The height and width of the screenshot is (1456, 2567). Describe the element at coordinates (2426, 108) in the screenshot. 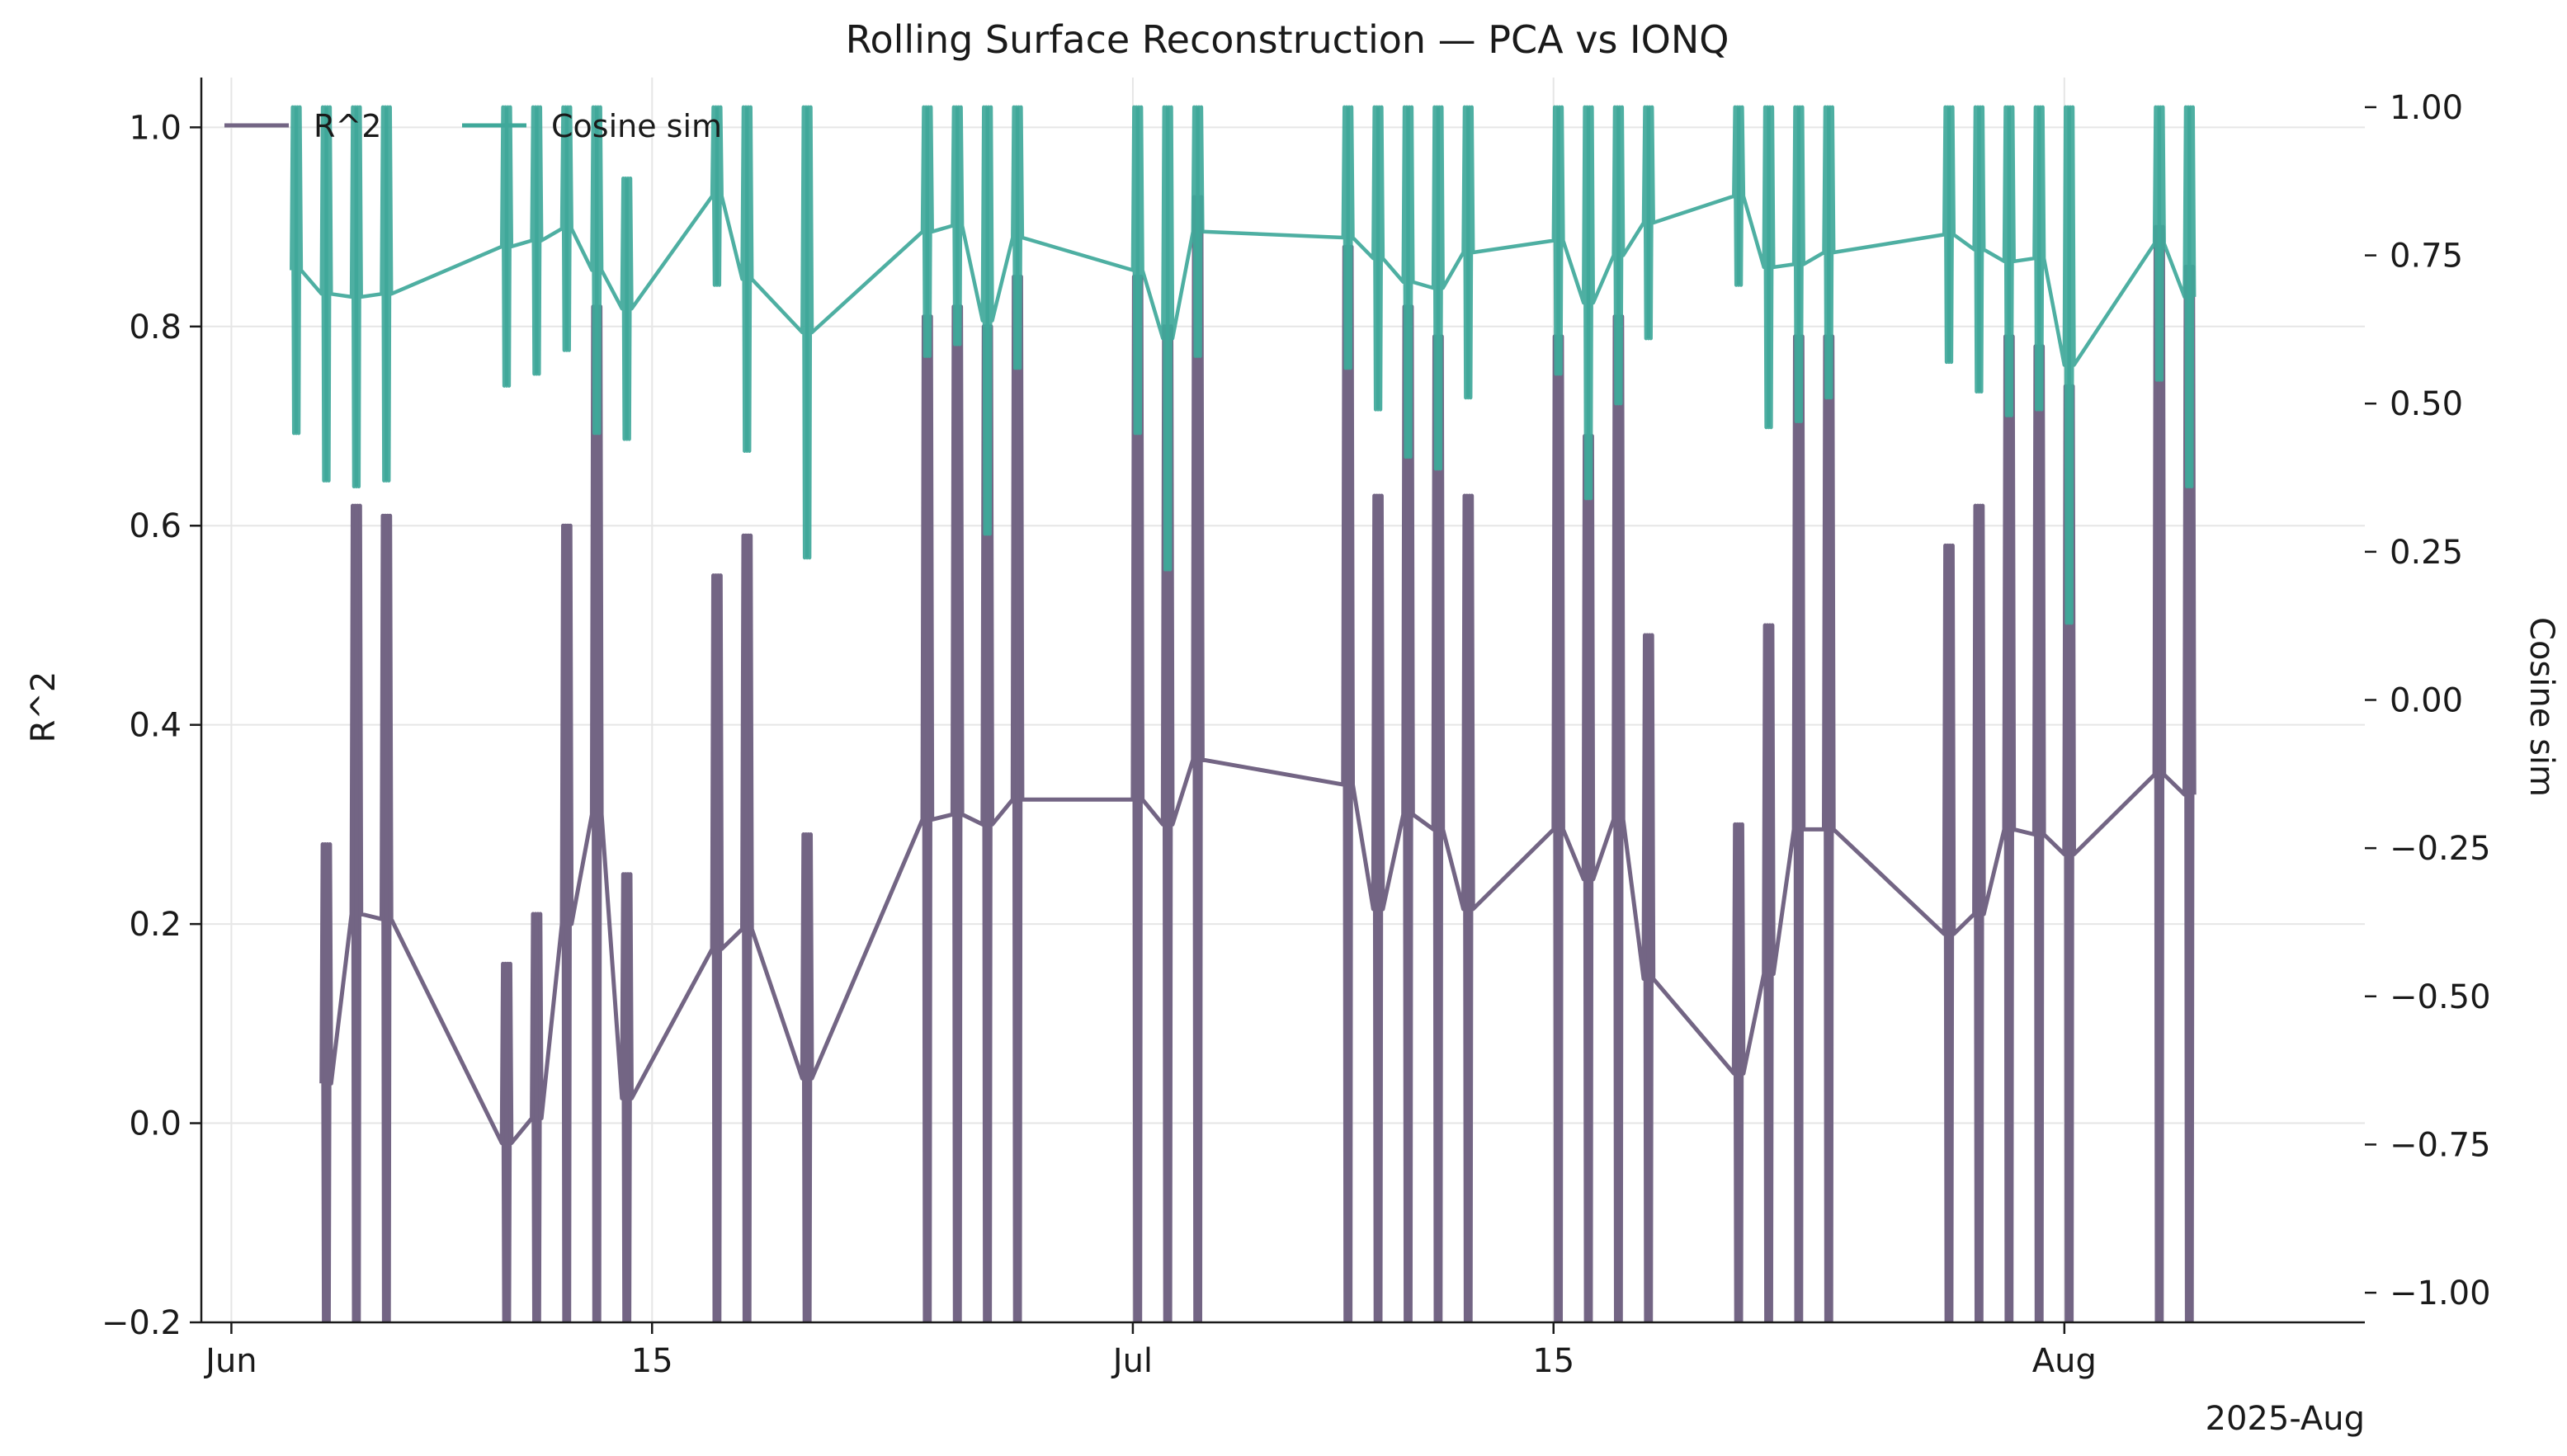

I see `y-tick-label-right: 1.00` at that location.